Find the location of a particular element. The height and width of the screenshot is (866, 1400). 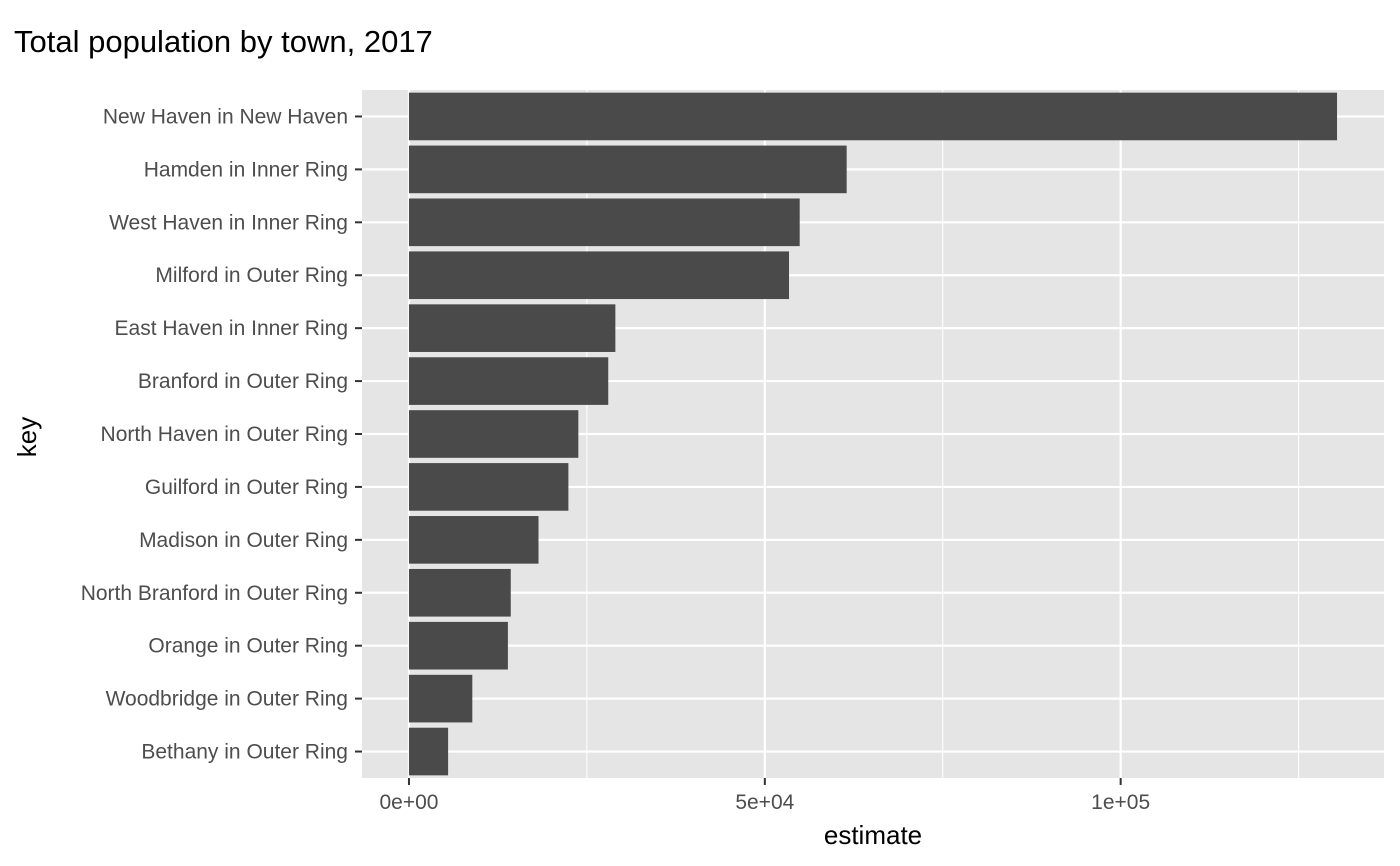

y-tick-label: North Haven in Outer Ring is located at coordinates (224, 434).